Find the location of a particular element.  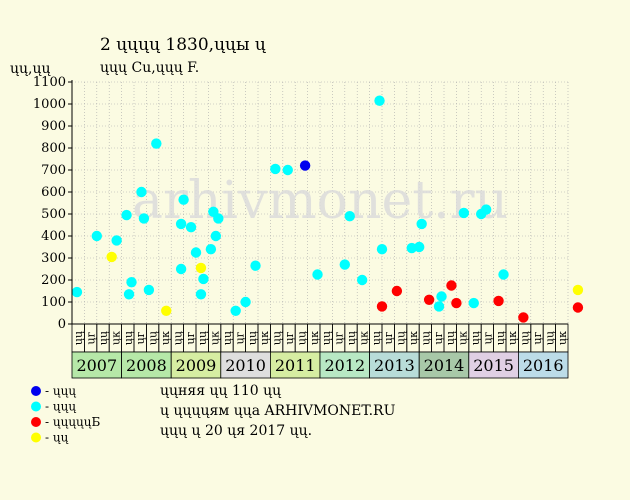

y-tick-label: 200 is located at coordinates (53, 280).